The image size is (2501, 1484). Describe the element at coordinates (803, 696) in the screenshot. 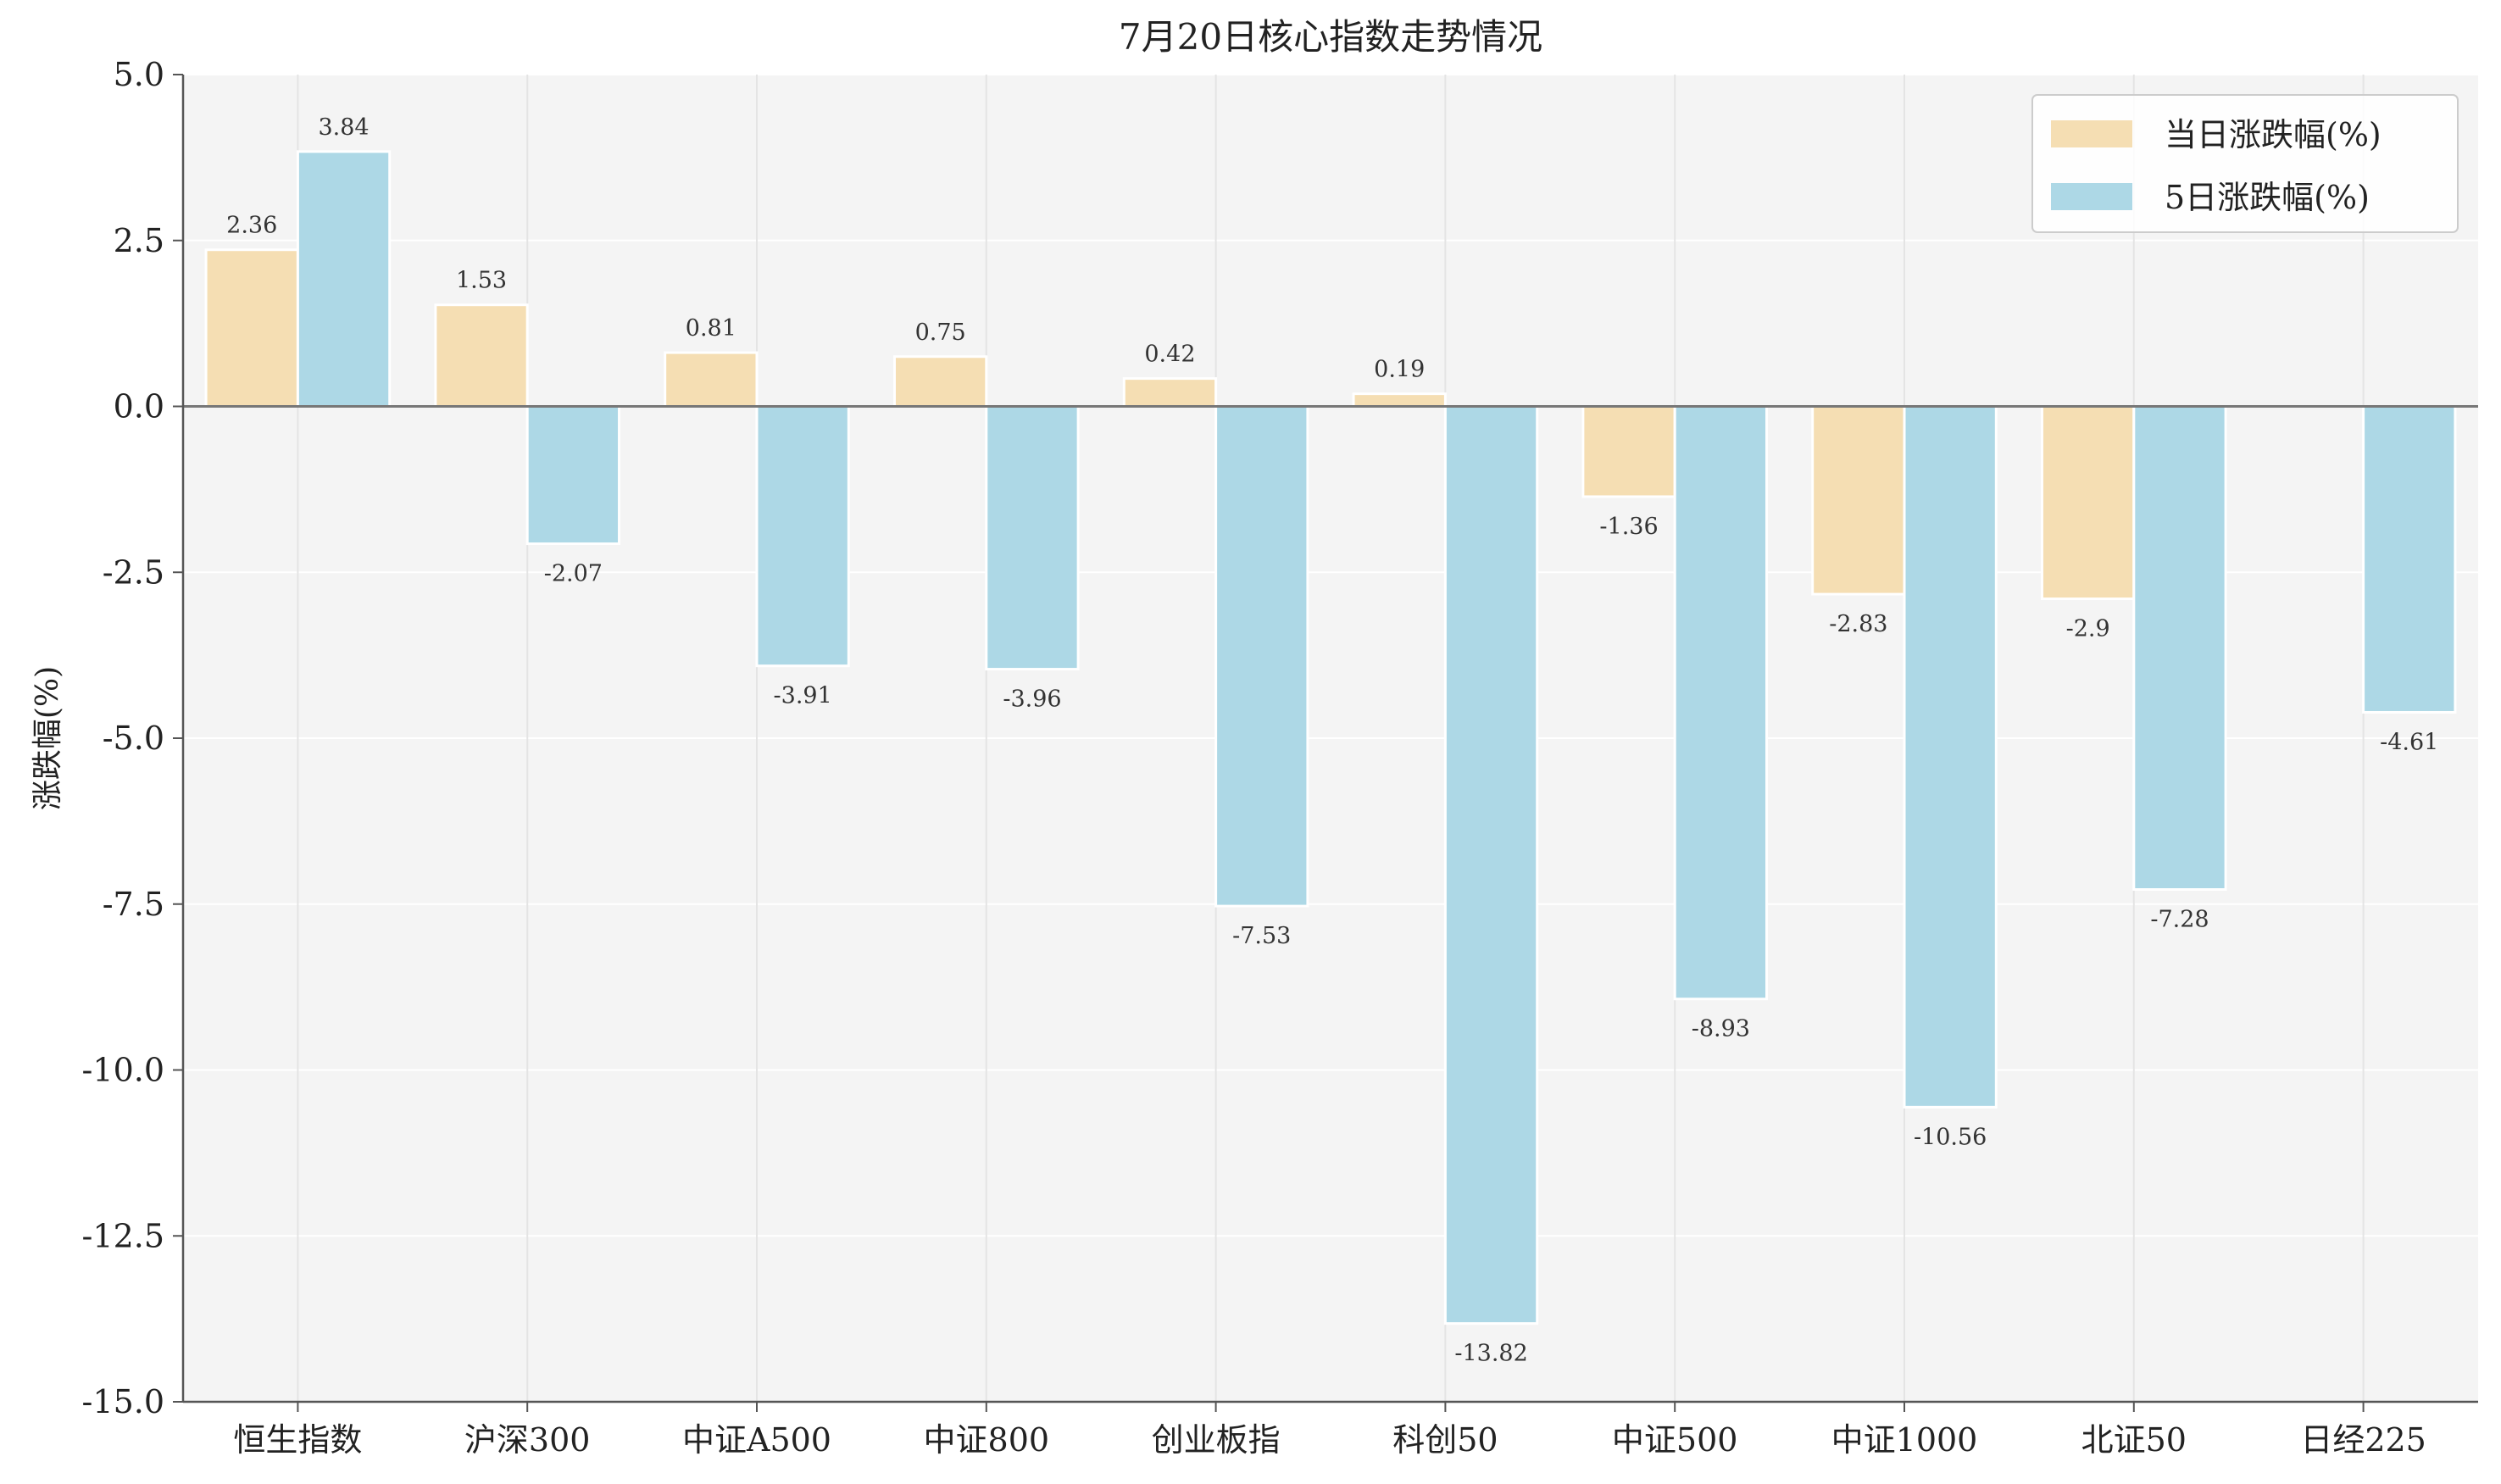

I see `data-label: -3.91` at that location.